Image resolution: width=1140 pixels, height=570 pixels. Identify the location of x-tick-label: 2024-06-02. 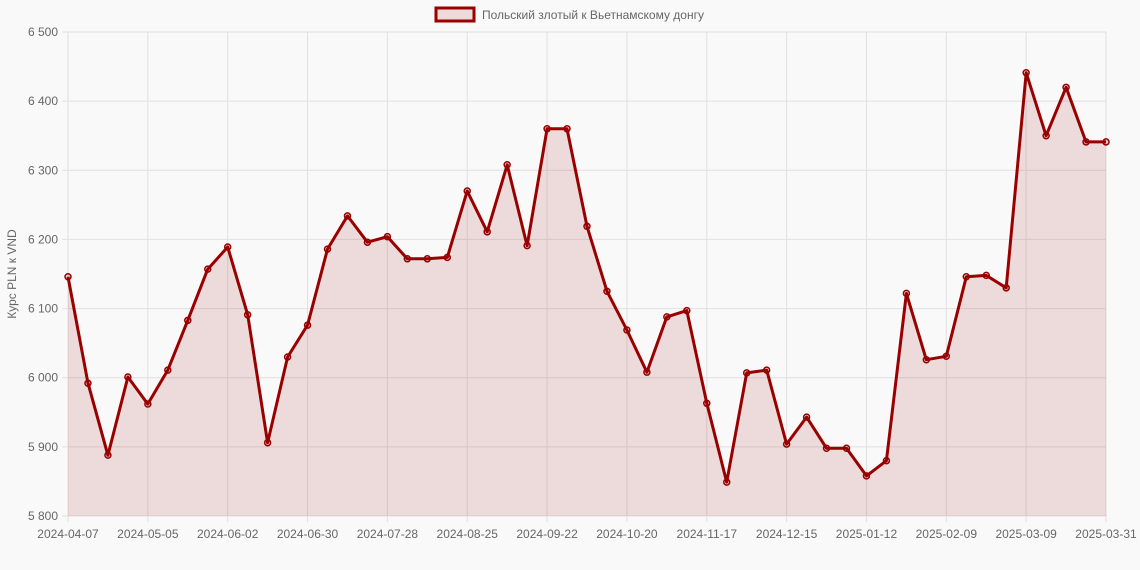
(228, 534).